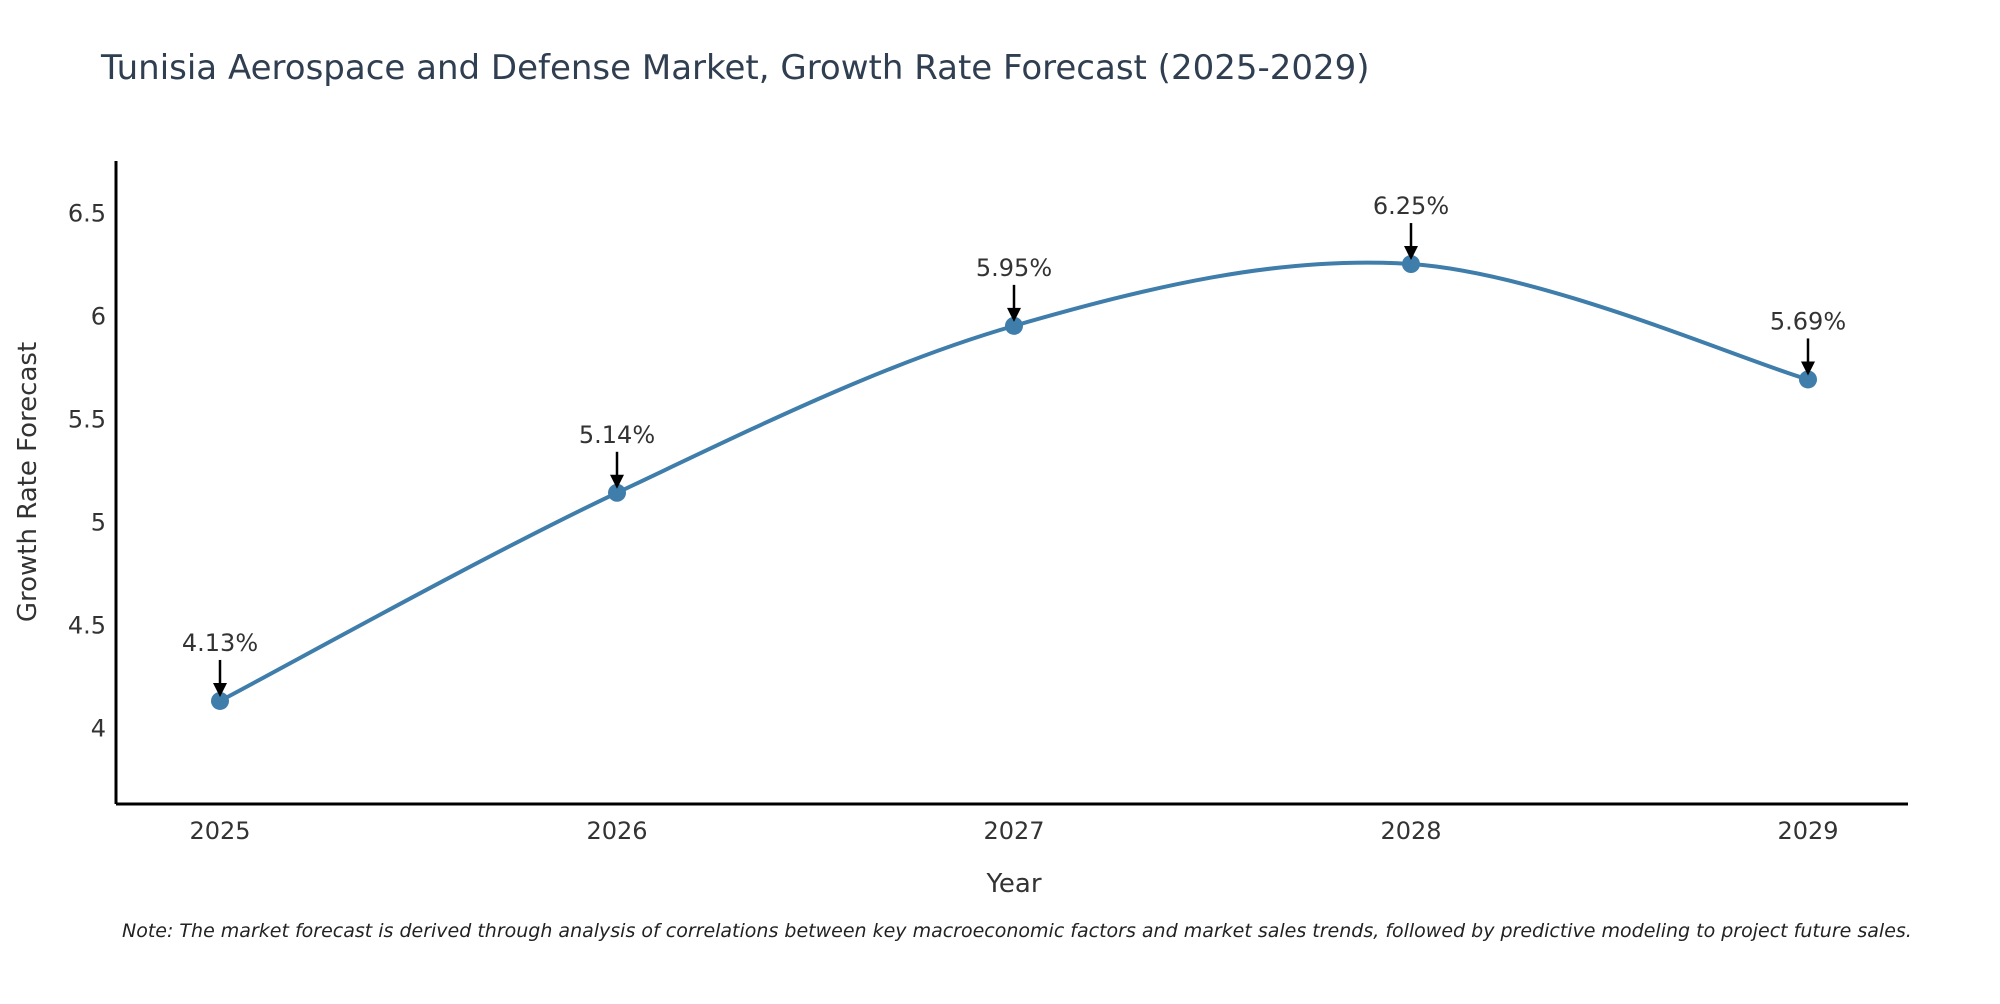 The width and height of the screenshot is (2000, 1004). What do you see at coordinates (98, 523) in the screenshot?
I see `y-tick-label: 5` at bounding box center [98, 523].